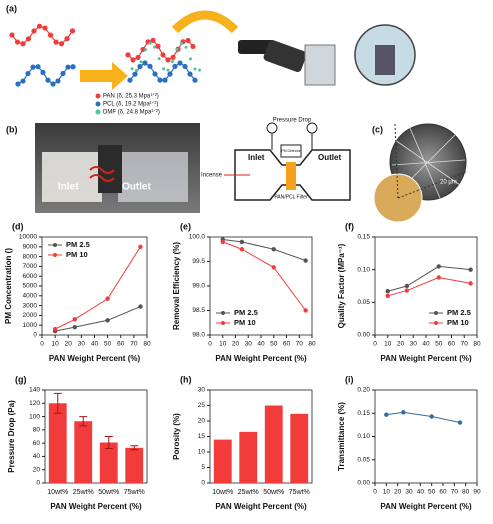  I want to click on y-tick-label: 0.15, so click(363, 413).